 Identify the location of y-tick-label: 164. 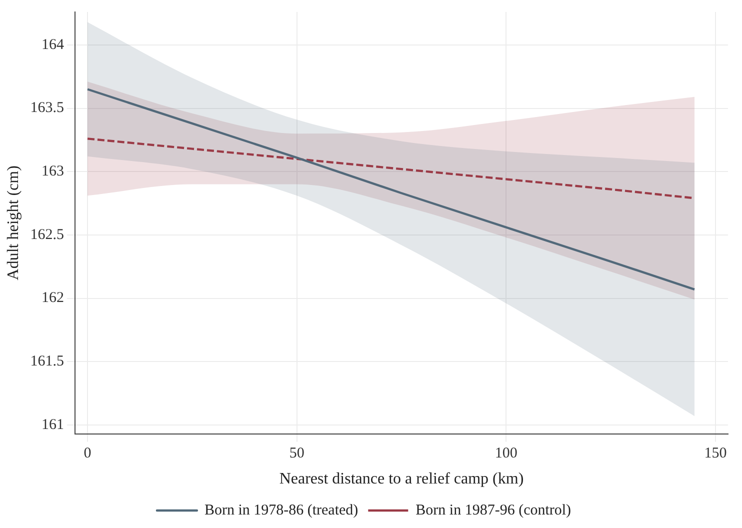
(52, 44).